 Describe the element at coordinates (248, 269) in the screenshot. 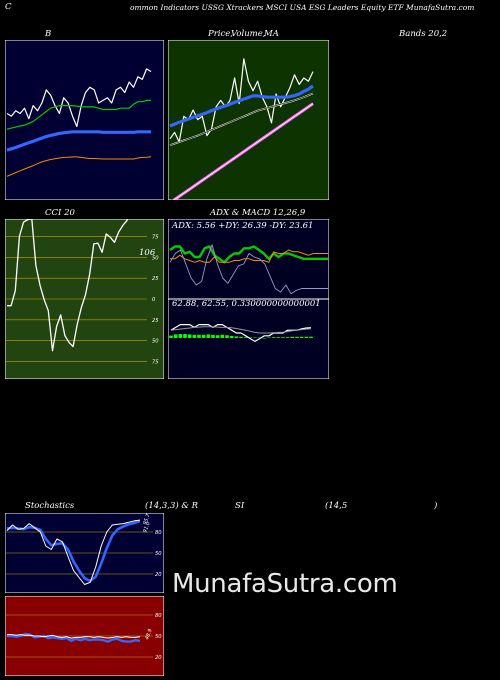

I see `adx-line` at that location.